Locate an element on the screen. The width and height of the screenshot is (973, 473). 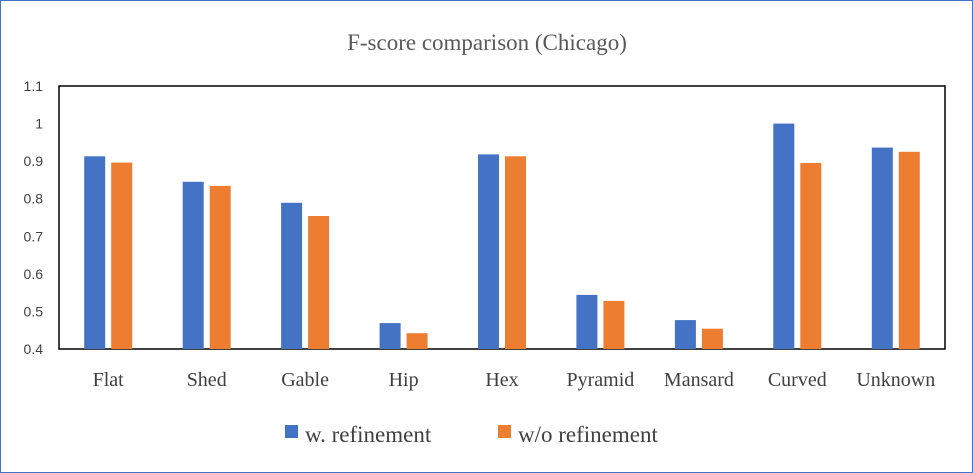
x-category-label-unknown: Unknown is located at coordinates (895, 380).